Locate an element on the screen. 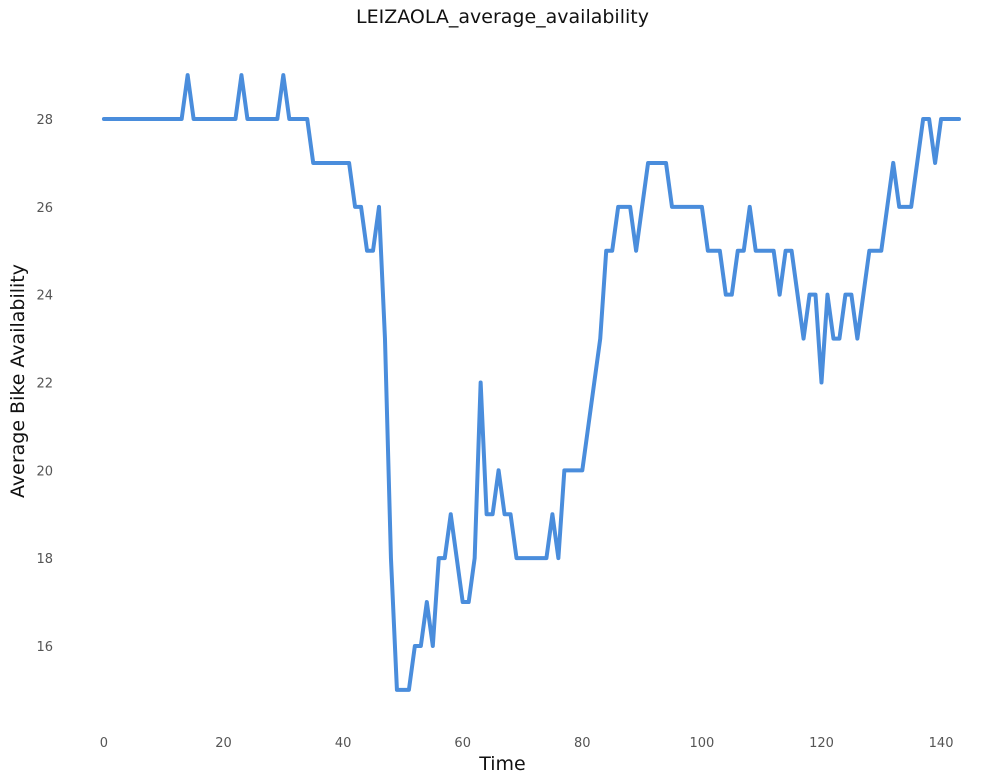 The height and width of the screenshot is (784, 1005). x-tick-label: 40 is located at coordinates (343, 743).